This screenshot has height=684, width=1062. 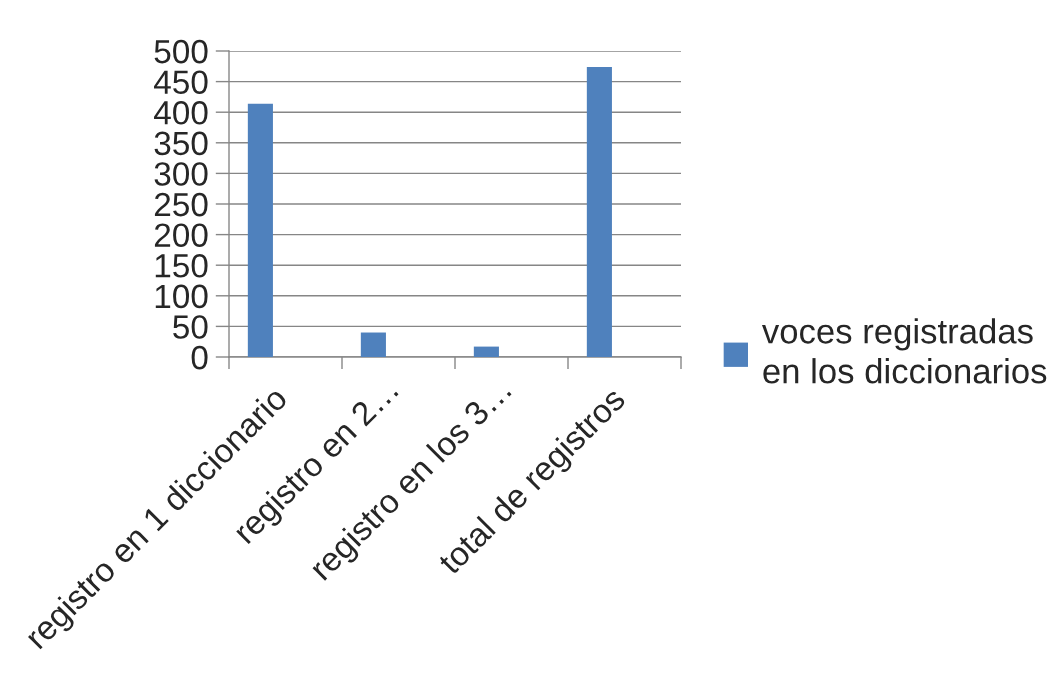 I want to click on y-tick-label: 0, so click(x=199, y=357).